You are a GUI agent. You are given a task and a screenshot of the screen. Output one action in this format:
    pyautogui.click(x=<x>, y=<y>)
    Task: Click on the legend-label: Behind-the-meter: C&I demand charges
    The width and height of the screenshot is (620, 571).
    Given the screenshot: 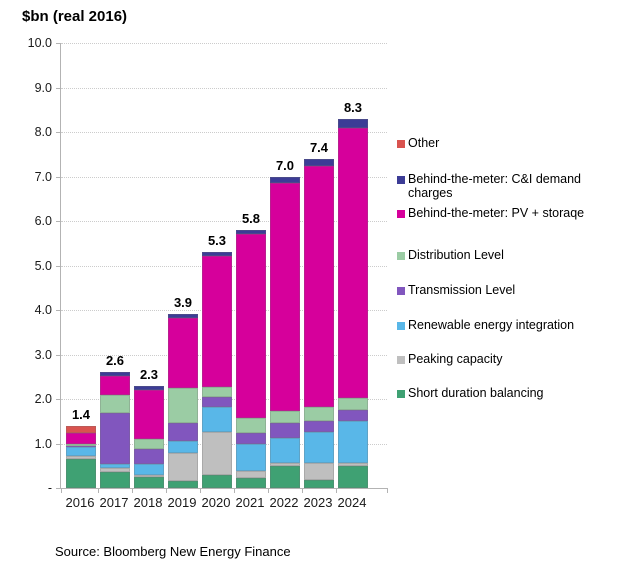 What is the action you would take?
    pyautogui.click(x=495, y=186)
    